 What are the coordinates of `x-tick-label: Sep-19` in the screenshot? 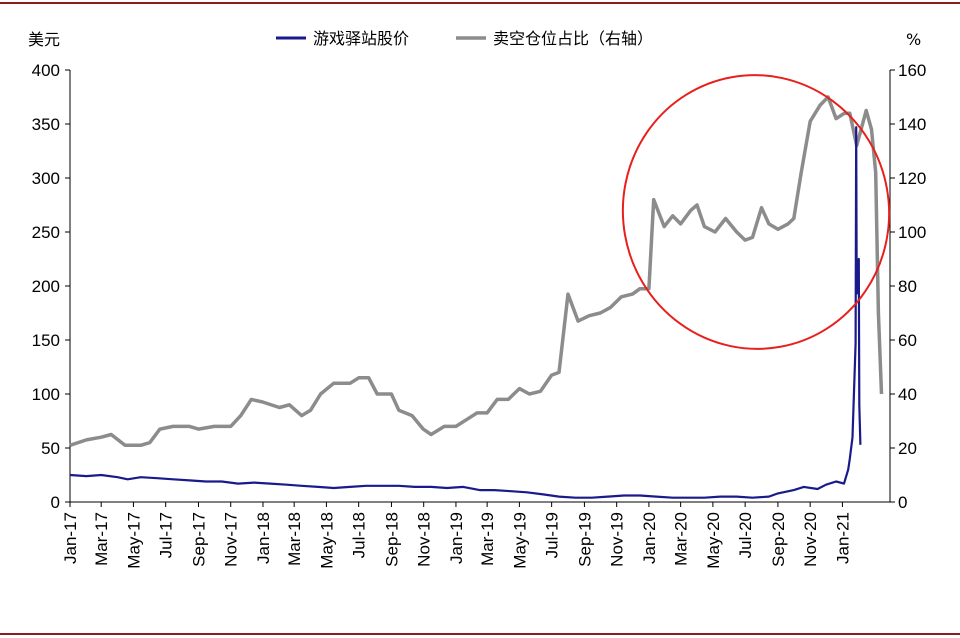 It's located at (584, 539).